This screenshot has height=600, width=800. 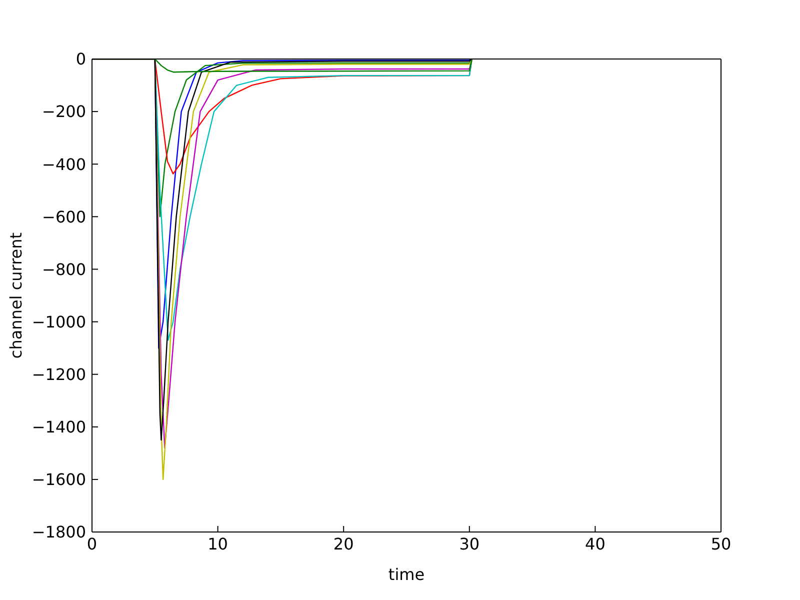 What do you see at coordinates (218, 544) in the screenshot?
I see `x-tick-label: 10` at bounding box center [218, 544].